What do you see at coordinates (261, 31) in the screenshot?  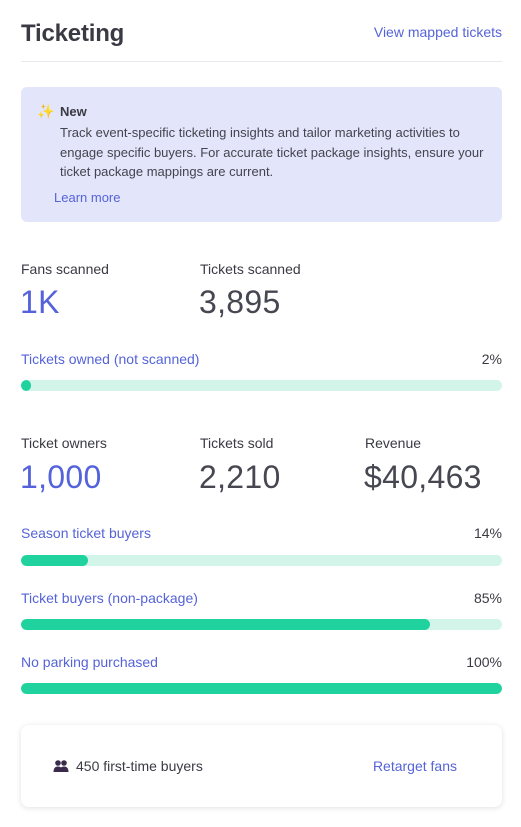 I see `section-header: Ticketing View mapped tickets` at bounding box center [261, 31].